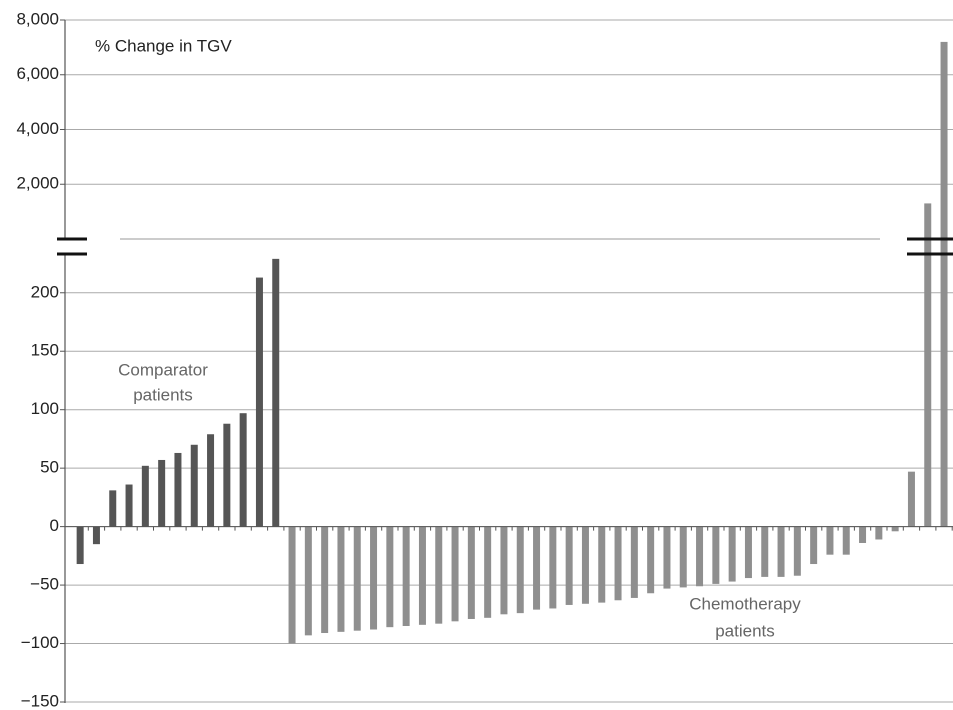 The image size is (953, 710). I want to click on y-tick-label: 2,000, so click(37, 183).